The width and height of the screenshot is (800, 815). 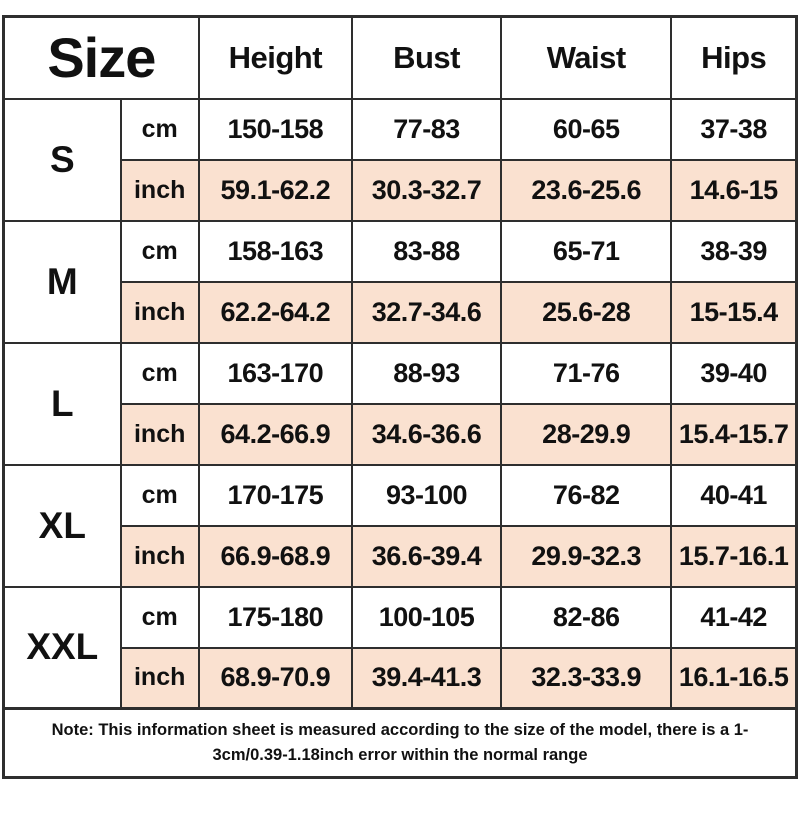 What do you see at coordinates (275, 190) in the screenshot?
I see `value-cell: 59.1-62.2` at bounding box center [275, 190].